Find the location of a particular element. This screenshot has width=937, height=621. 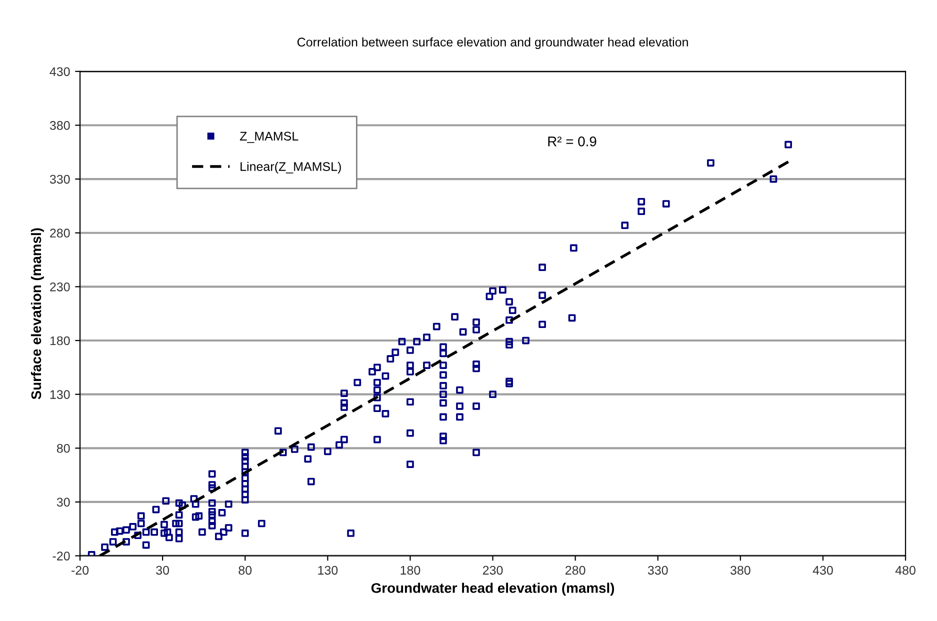

y-tick-label: 430 is located at coordinates (60, 71).